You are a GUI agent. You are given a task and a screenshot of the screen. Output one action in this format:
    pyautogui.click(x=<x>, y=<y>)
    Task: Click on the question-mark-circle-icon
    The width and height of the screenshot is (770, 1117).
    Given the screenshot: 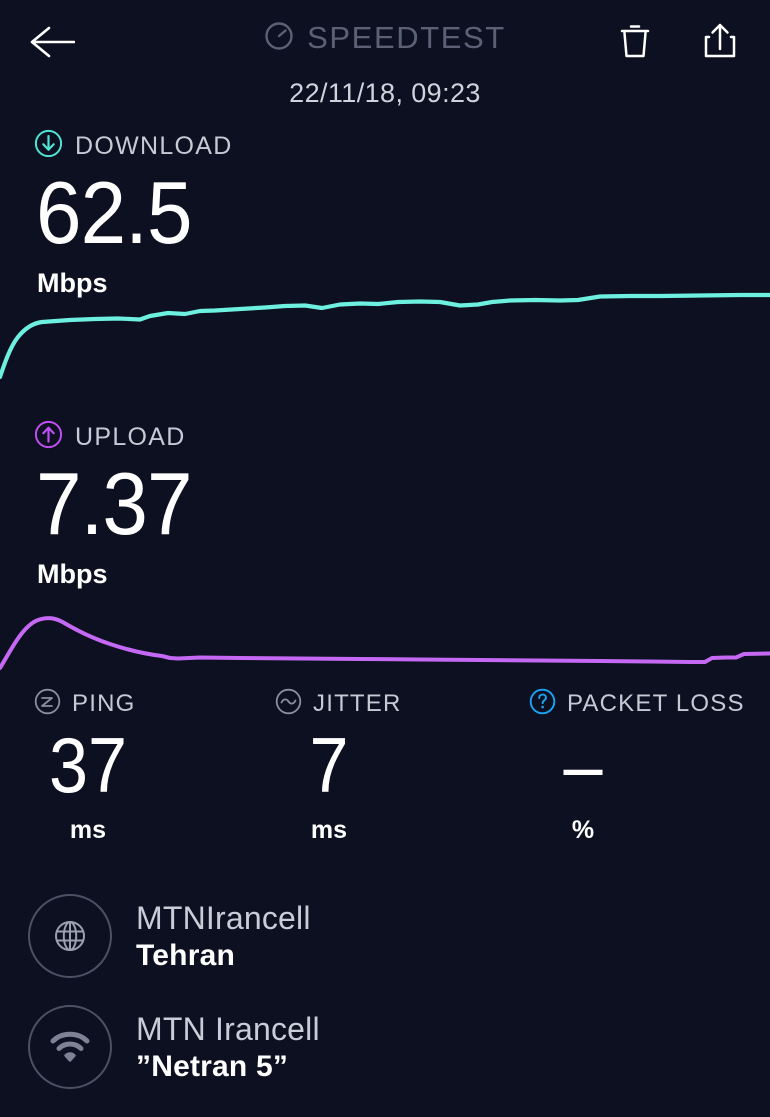 What is the action you would take?
    pyautogui.click(x=542, y=704)
    